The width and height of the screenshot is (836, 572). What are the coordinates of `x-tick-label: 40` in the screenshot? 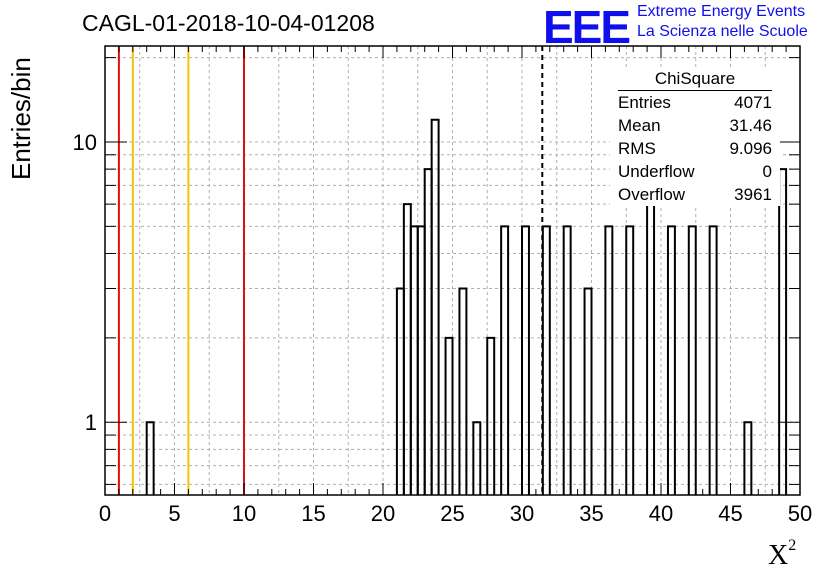 It's located at (661, 513).